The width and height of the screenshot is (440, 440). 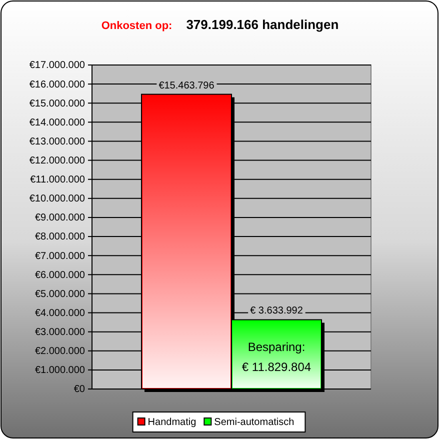 What do you see at coordinates (58, 180) in the screenshot?
I see `y-tick-label: €11.000.000` at bounding box center [58, 180].